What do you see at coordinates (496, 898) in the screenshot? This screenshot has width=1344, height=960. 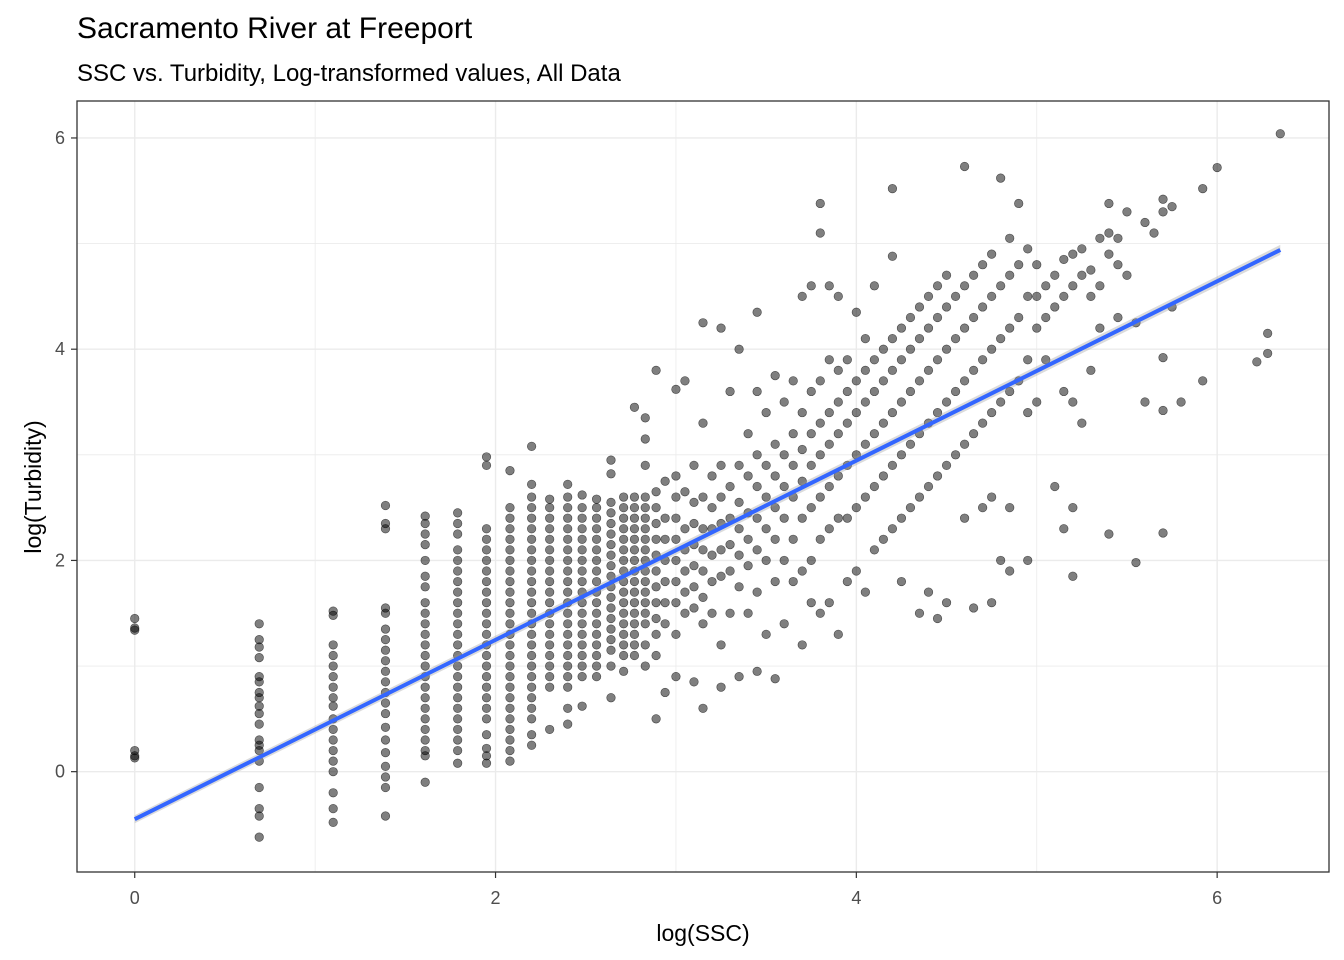 I see `x-tick-label: 2` at bounding box center [496, 898].